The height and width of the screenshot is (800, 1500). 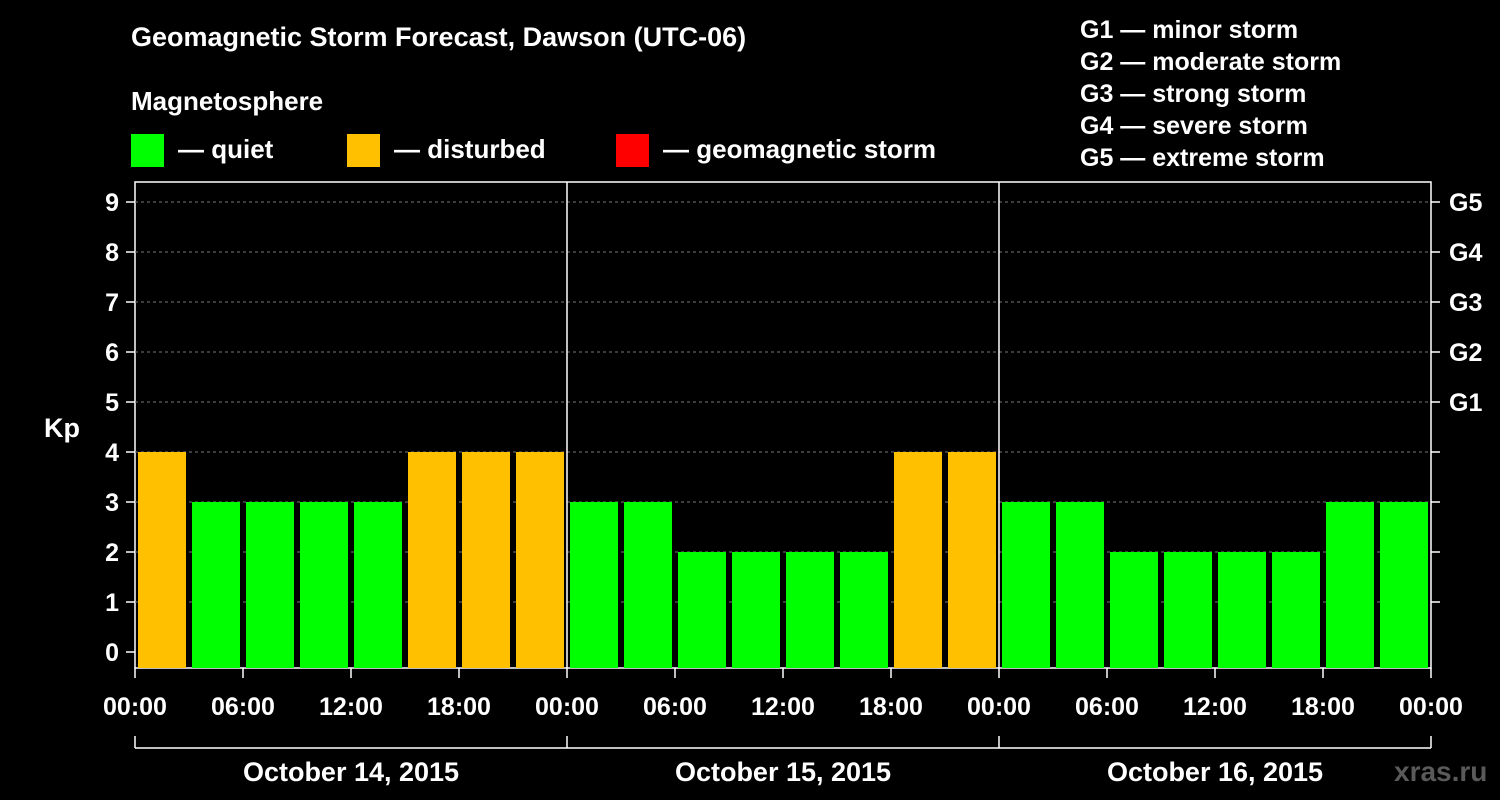 I want to click on g-scale-label: G4, so click(x=1465, y=253).